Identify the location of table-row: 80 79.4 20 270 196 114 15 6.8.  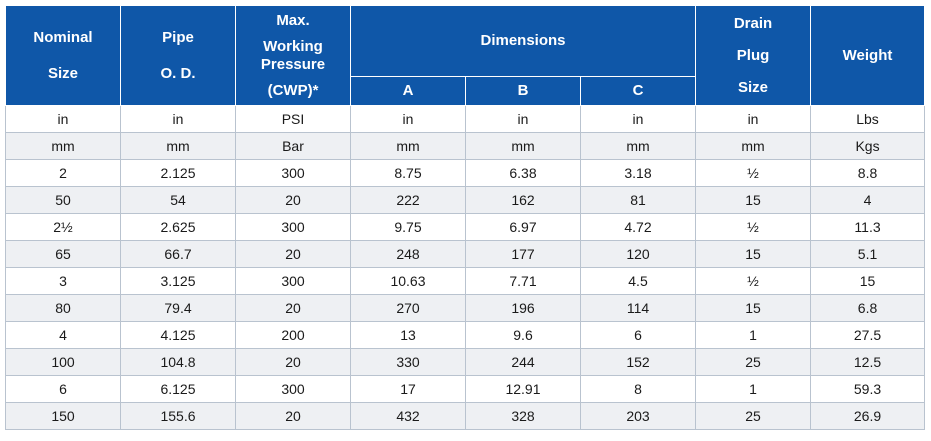
(465, 308).